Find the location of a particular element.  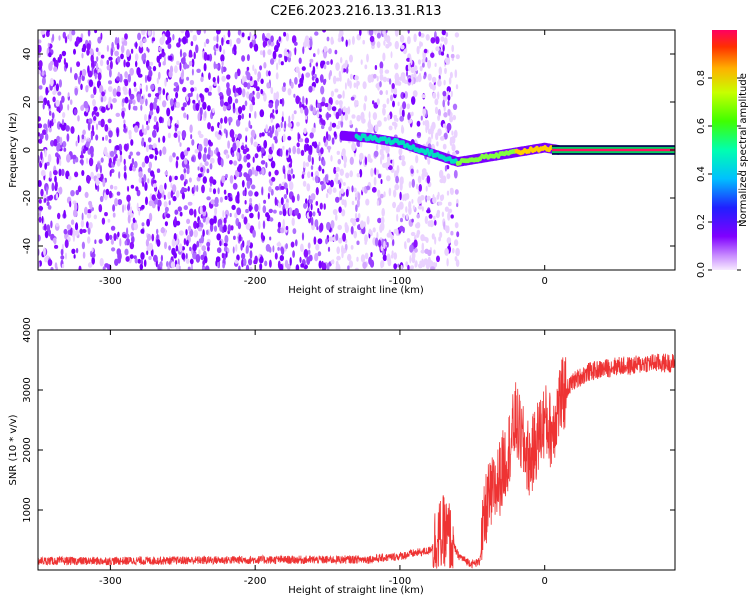

x-tick-label: 0 is located at coordinates (545, 281).